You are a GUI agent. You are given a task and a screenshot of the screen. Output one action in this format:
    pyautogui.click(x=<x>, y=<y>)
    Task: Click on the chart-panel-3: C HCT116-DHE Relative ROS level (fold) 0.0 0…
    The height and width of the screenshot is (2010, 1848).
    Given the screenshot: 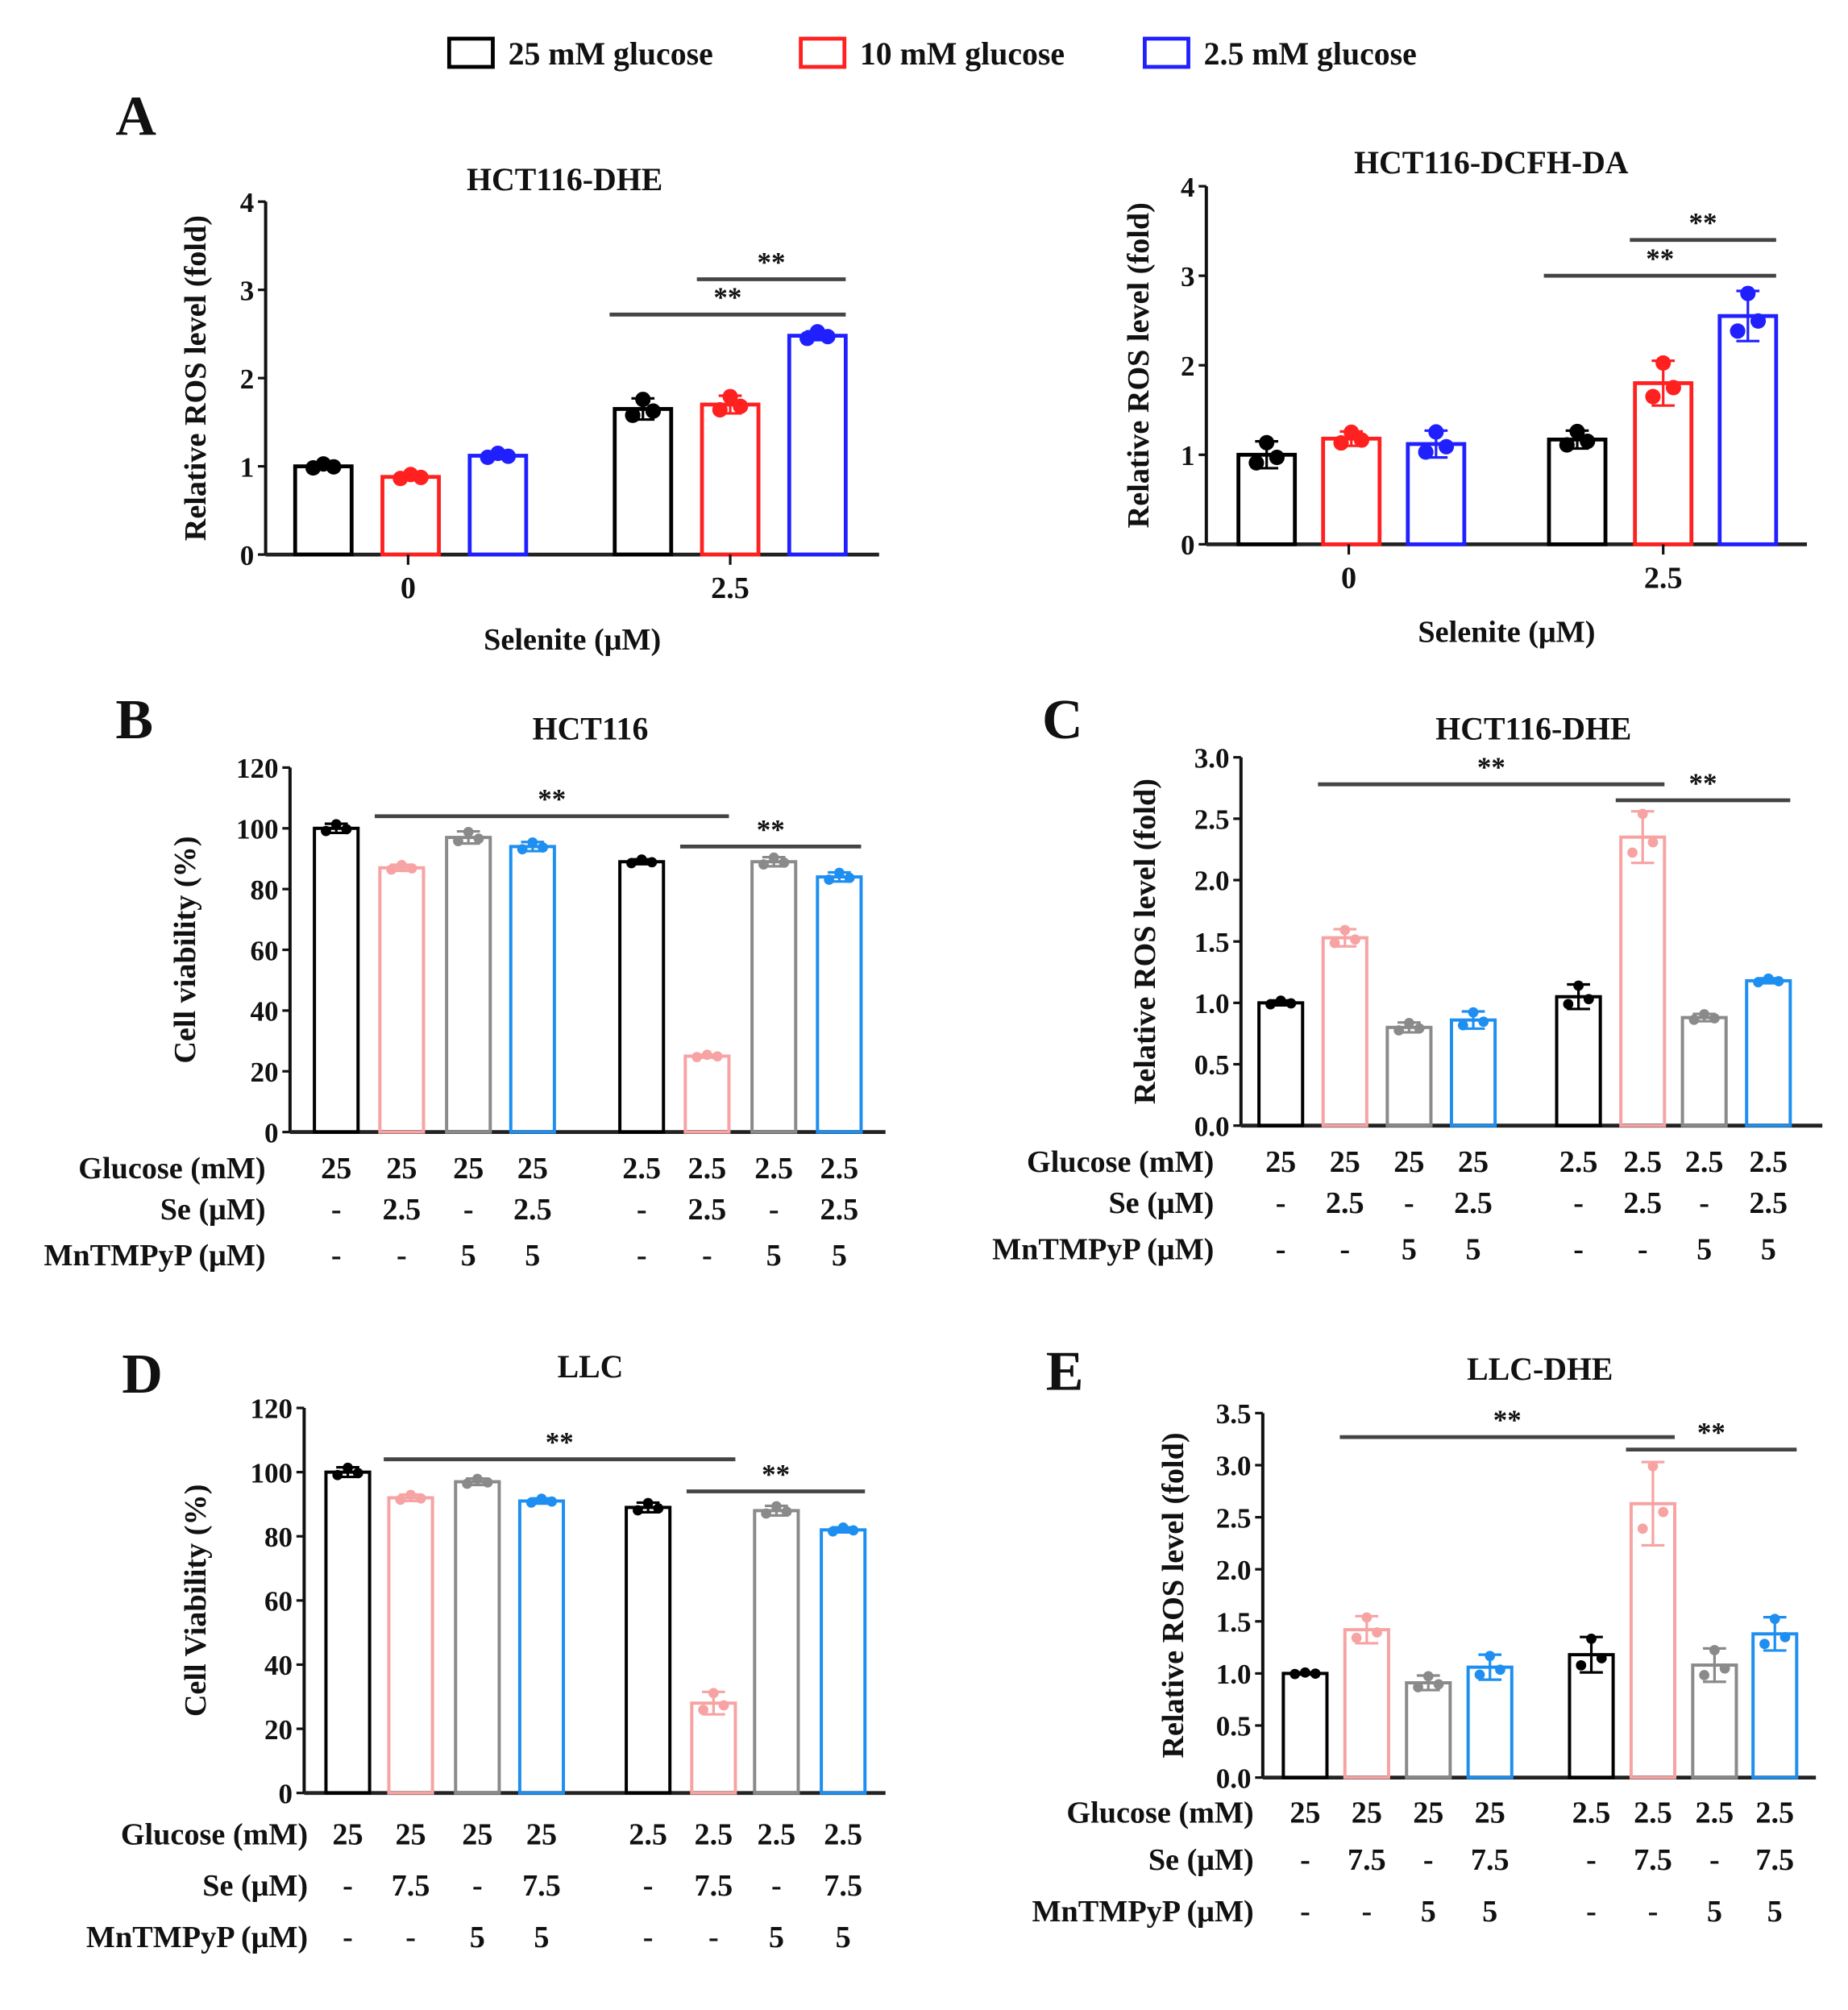 What is the action you would take?
    pyautogui.click(x=1407, y=977)
    